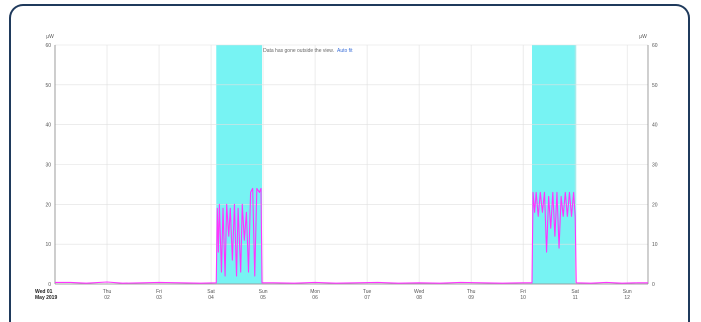 Image resolution: width=701 pixels, height=322 pixels. What do you see at coordinates (655, 205) in the screenshot?
I see `y-tick-label-right: 20` at bounding box center [655, 205].